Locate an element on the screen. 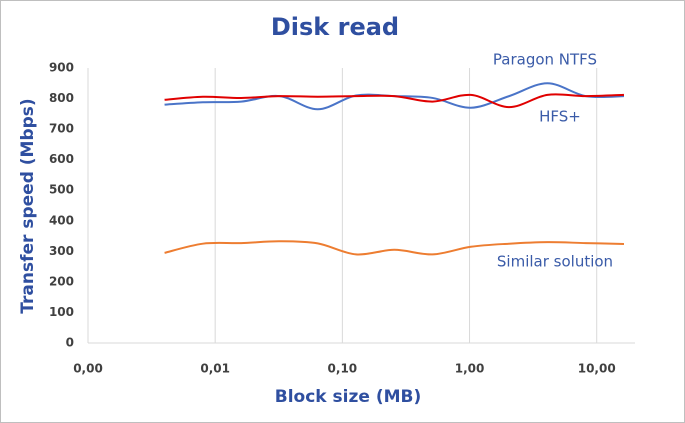  x-tick-label: 1,00 is located at coordinates (470, 369).